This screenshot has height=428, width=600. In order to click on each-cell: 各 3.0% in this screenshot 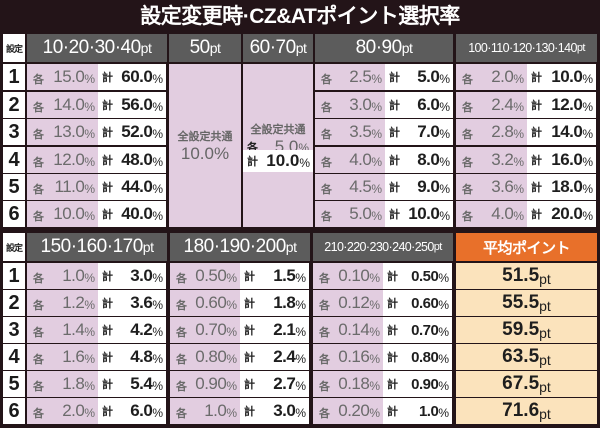, I will do `click(350, 105)`.